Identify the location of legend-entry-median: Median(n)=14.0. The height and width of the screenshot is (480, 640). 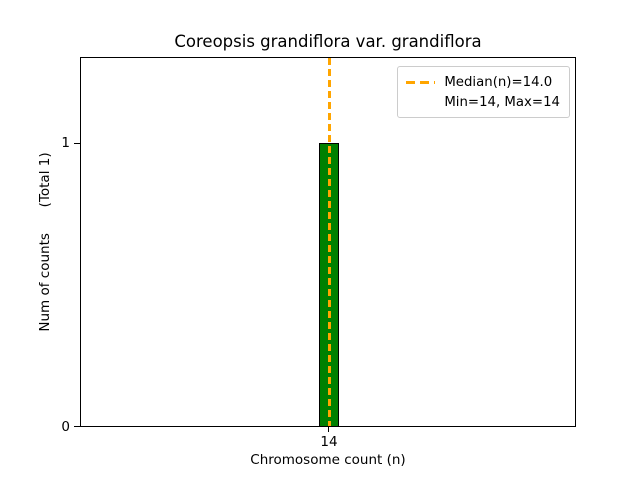
(483, 82).